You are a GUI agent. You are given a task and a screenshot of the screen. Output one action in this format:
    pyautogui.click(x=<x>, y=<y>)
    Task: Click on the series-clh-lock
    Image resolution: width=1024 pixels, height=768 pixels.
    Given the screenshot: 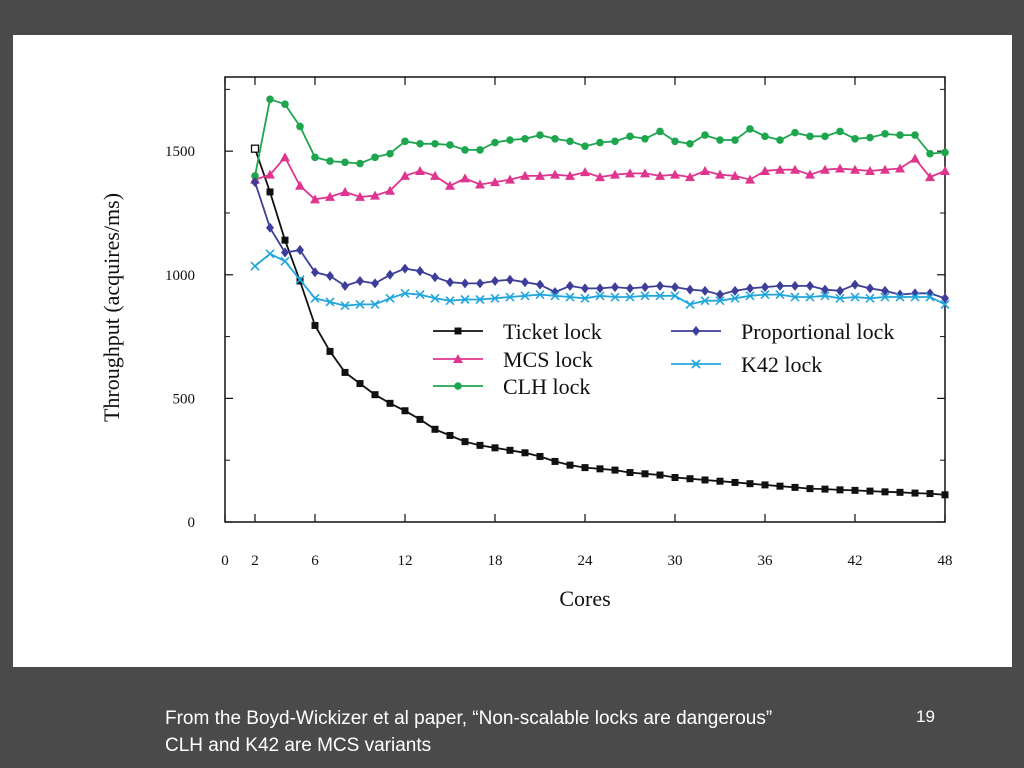 What is the action you would take?
    pyautogui.click(x=600, y=137)
    